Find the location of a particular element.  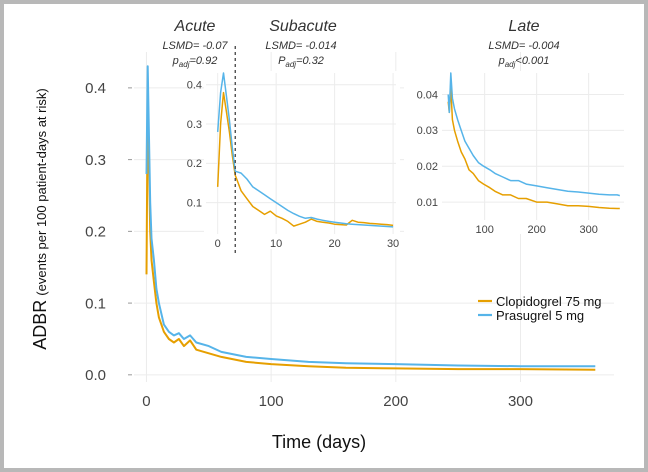

subacute-pvalue: Padj=0.32 is located at coordinates (301, 62).